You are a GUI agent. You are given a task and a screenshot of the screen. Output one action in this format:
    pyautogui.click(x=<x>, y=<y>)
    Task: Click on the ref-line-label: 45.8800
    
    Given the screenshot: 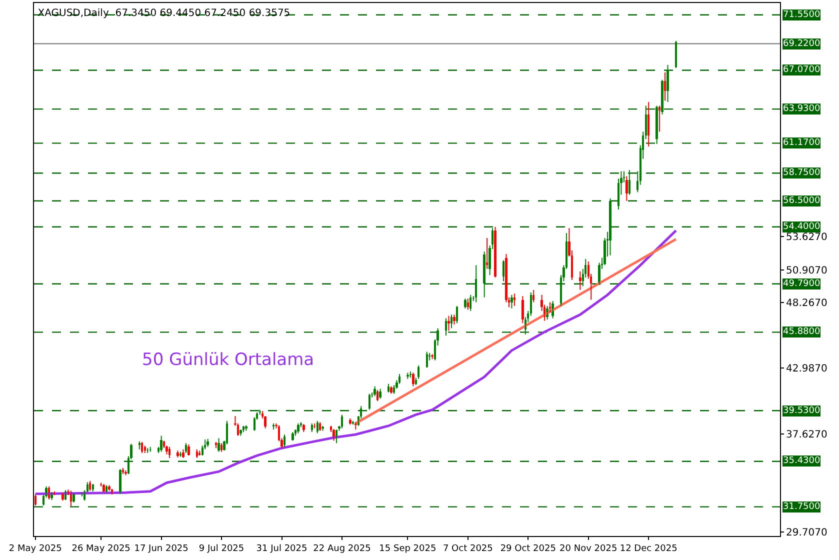 What is the action you would take?
    pyautogui.click(x=801, y=332)
    